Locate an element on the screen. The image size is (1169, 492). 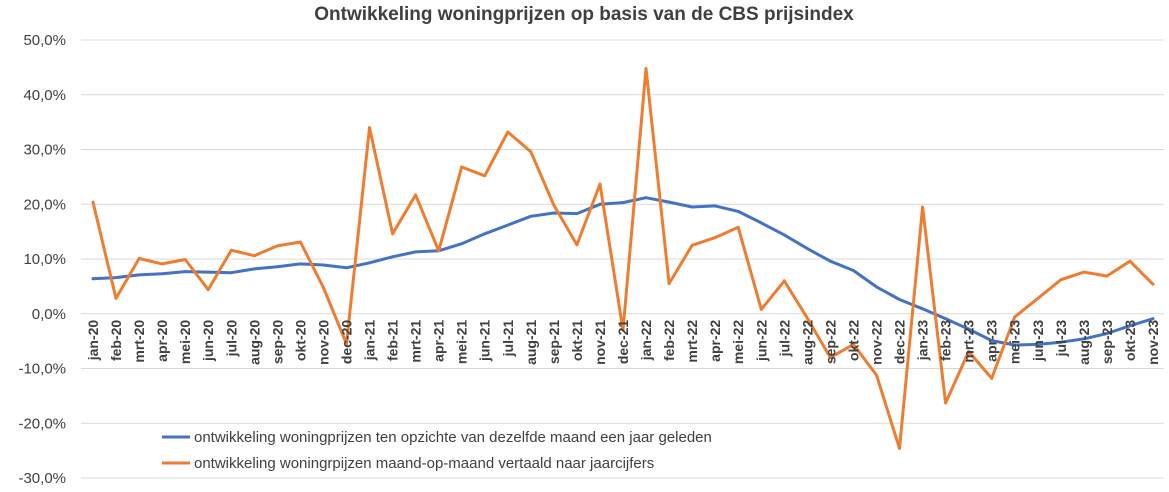
y-tick-label: 0,0% is located at coordinates (49, 314).